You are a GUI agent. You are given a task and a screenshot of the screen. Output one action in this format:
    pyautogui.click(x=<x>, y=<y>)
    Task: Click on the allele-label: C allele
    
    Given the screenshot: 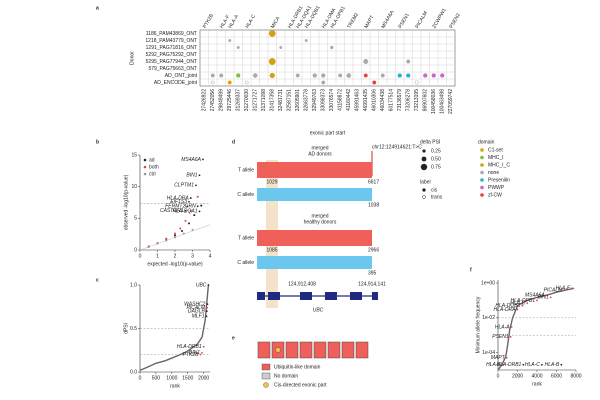 What is the action you would take?
    pyautogui.click(x=245, y=263)
    